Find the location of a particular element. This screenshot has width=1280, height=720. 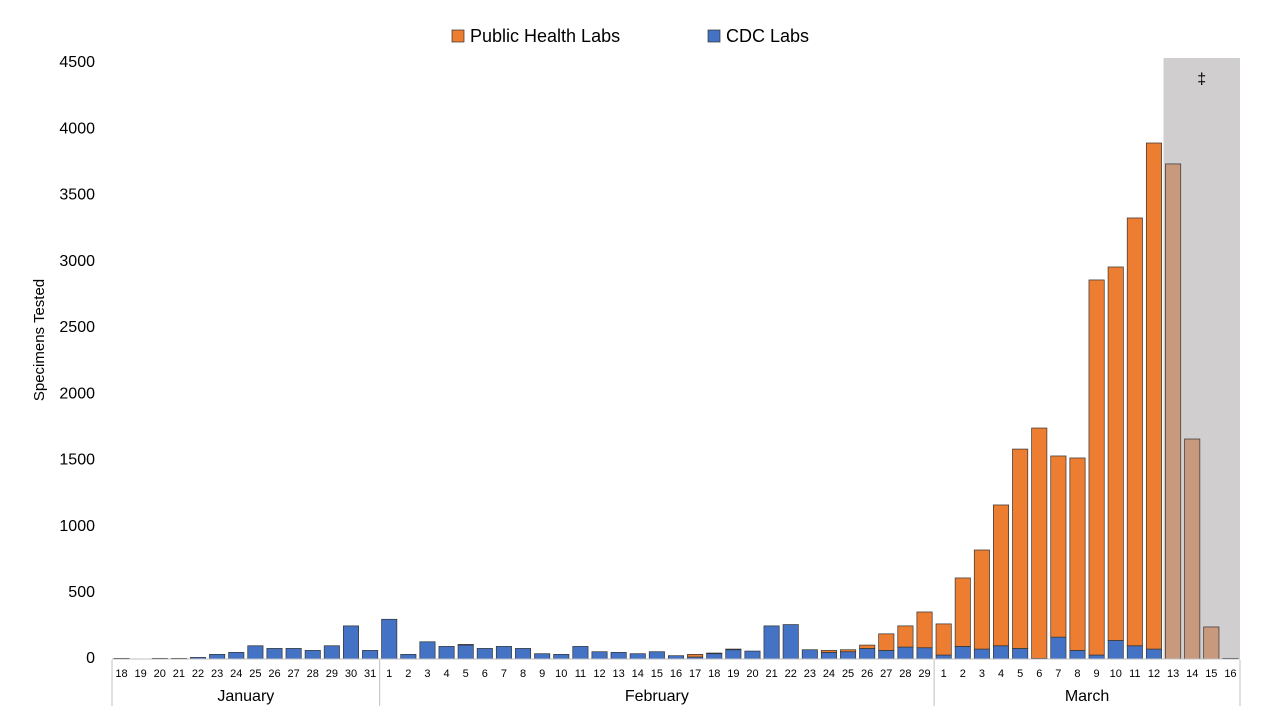

y-tick-label: 3000 is located at coordinates (77, 261).